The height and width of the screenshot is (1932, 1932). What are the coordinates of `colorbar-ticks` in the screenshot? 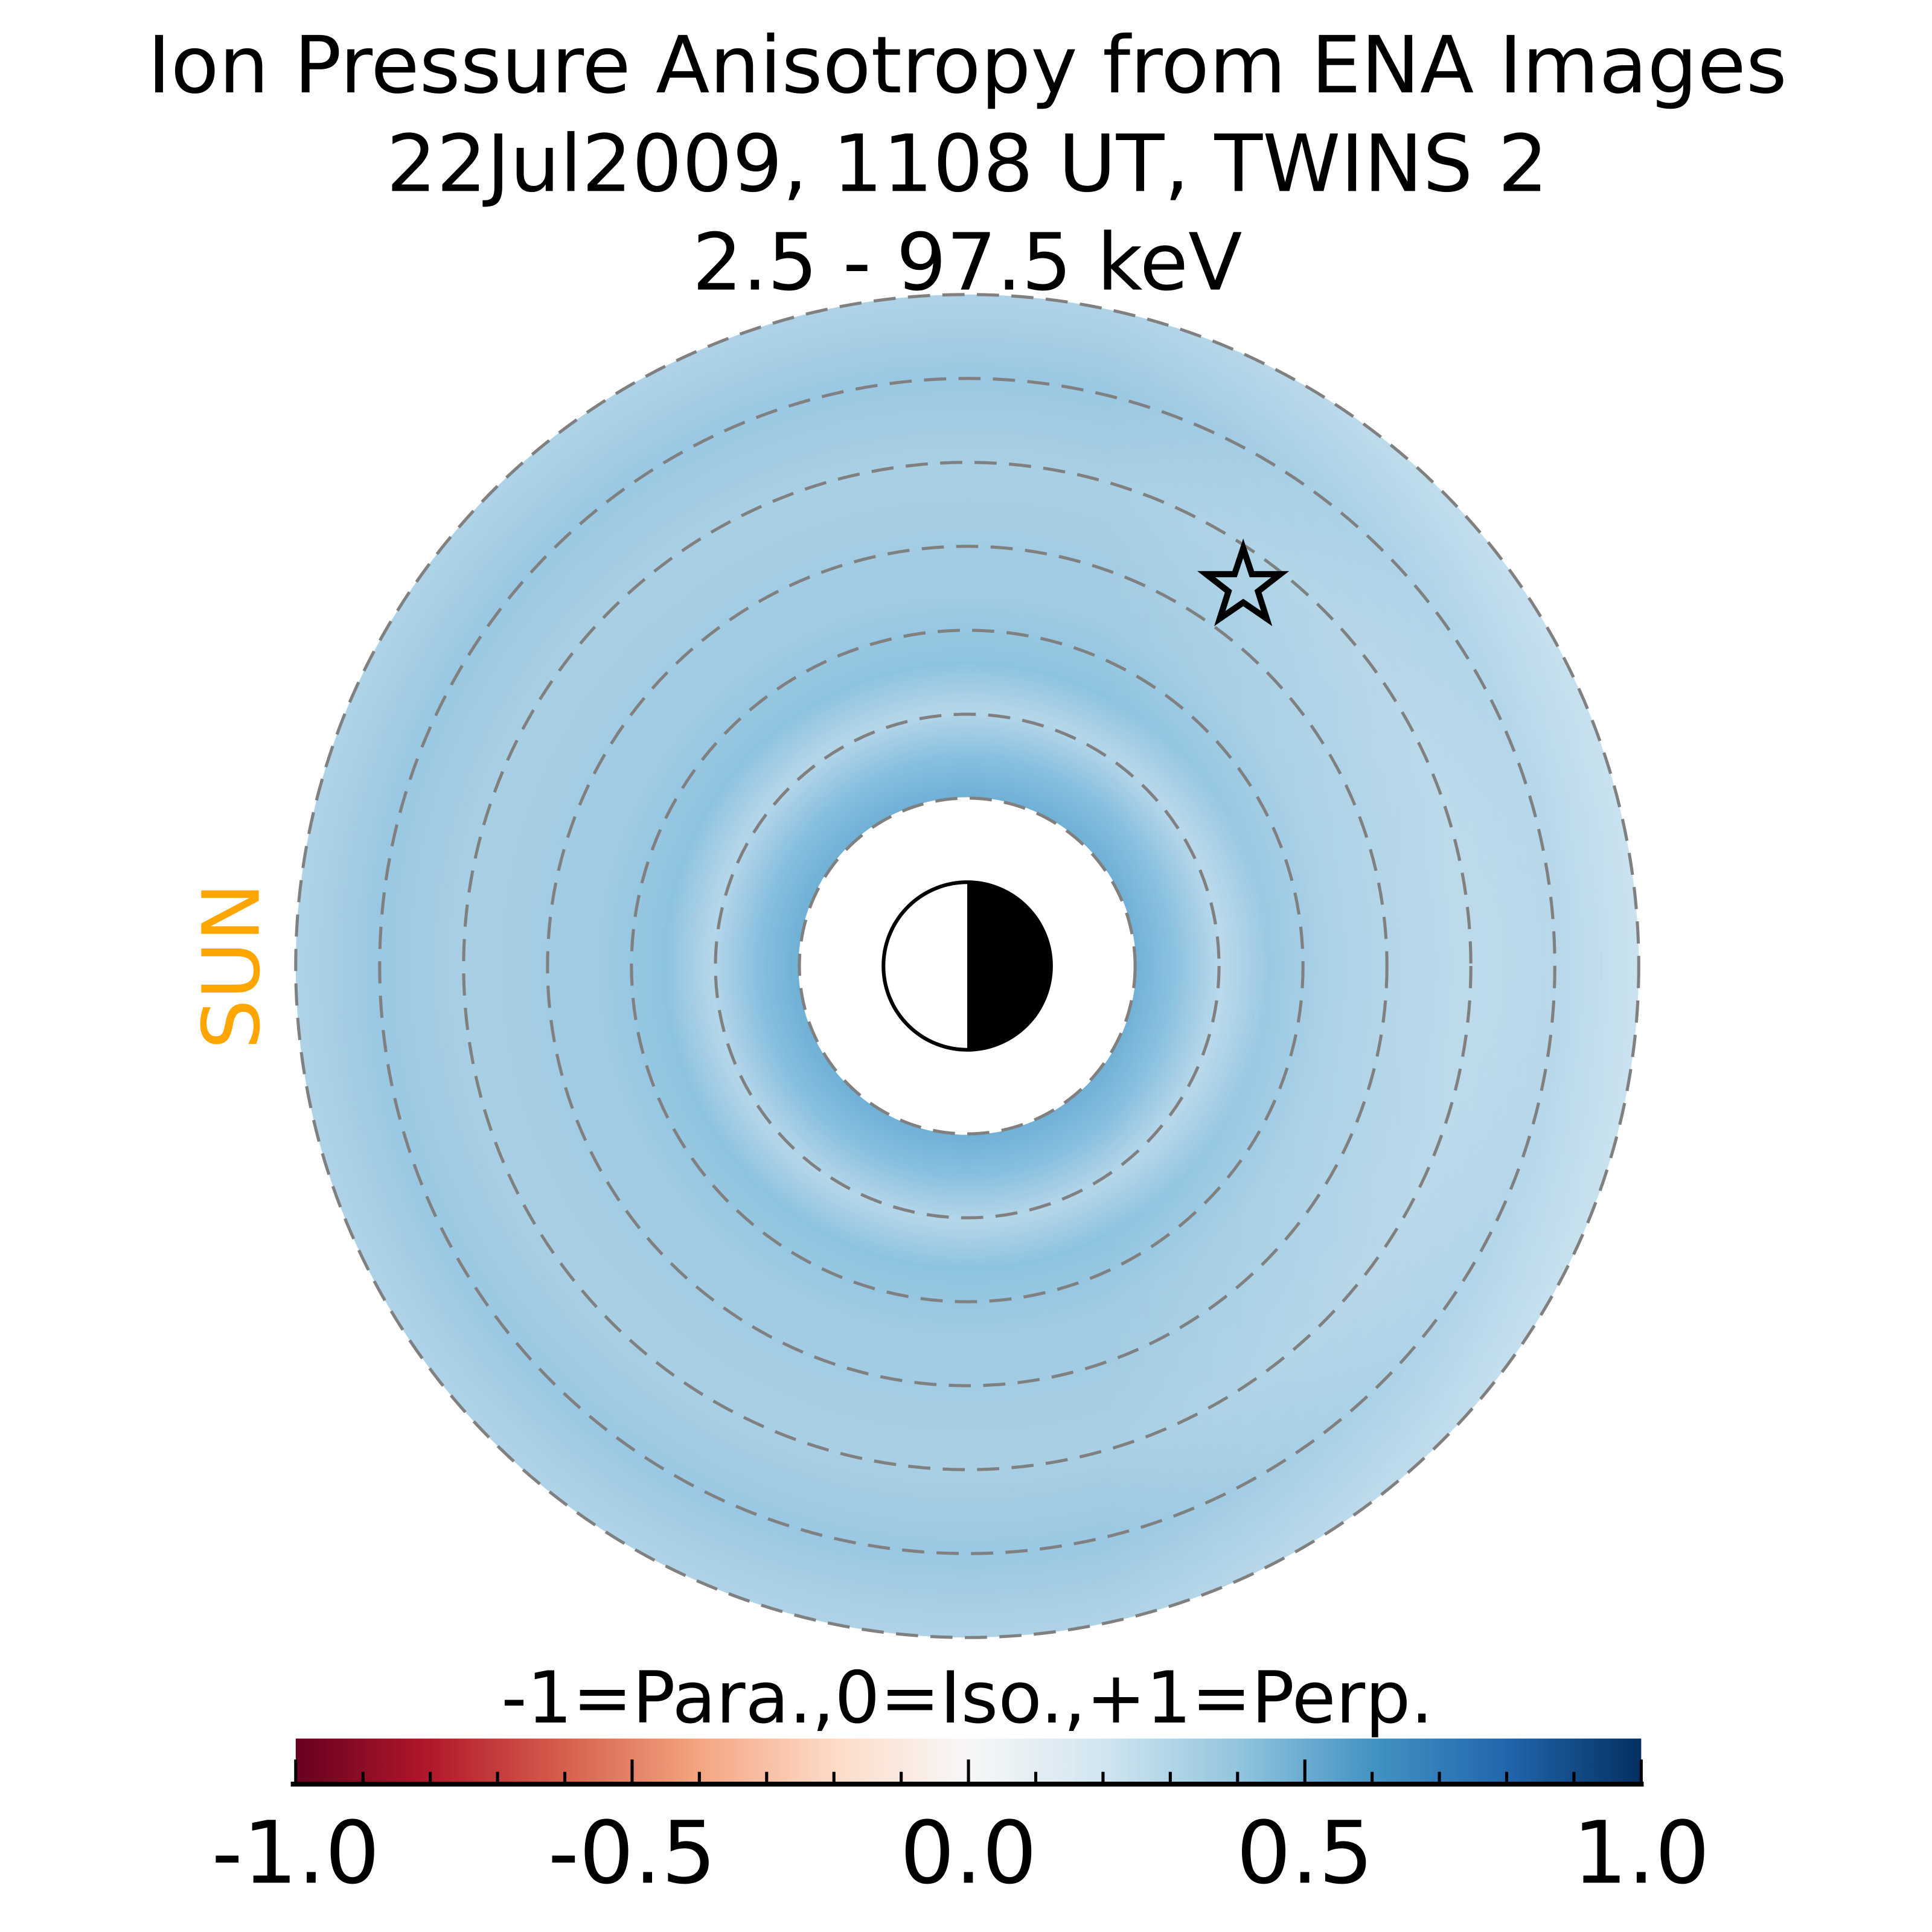 It's located at (968, 1772).